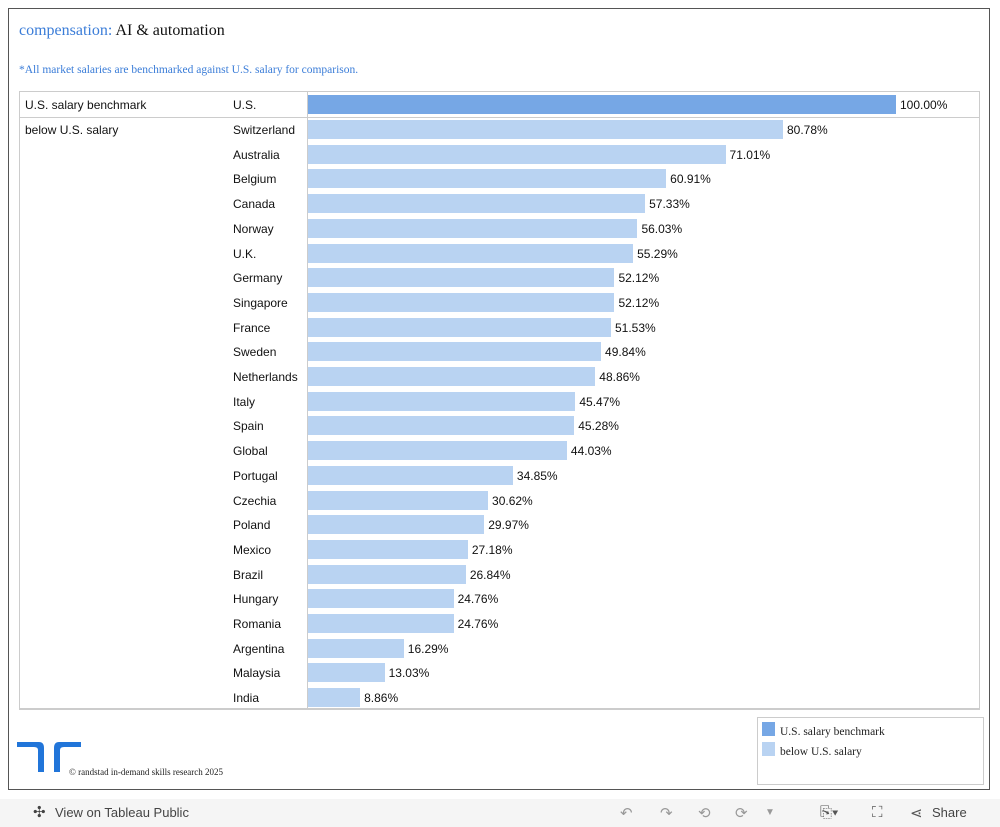  What do you see at coordinates (537, 475) in the screenshot?
I see `data-label: 34.85%` at bounding box center [537, 475].